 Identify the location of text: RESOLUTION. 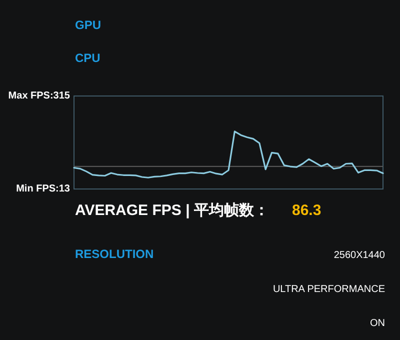
(114, 254).